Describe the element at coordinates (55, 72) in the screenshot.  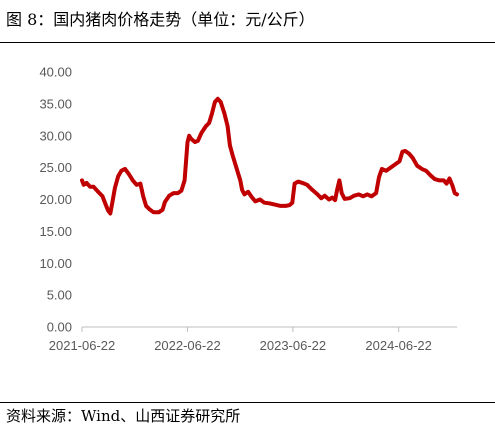
I see `y-tick-label: 40.00` at that location.